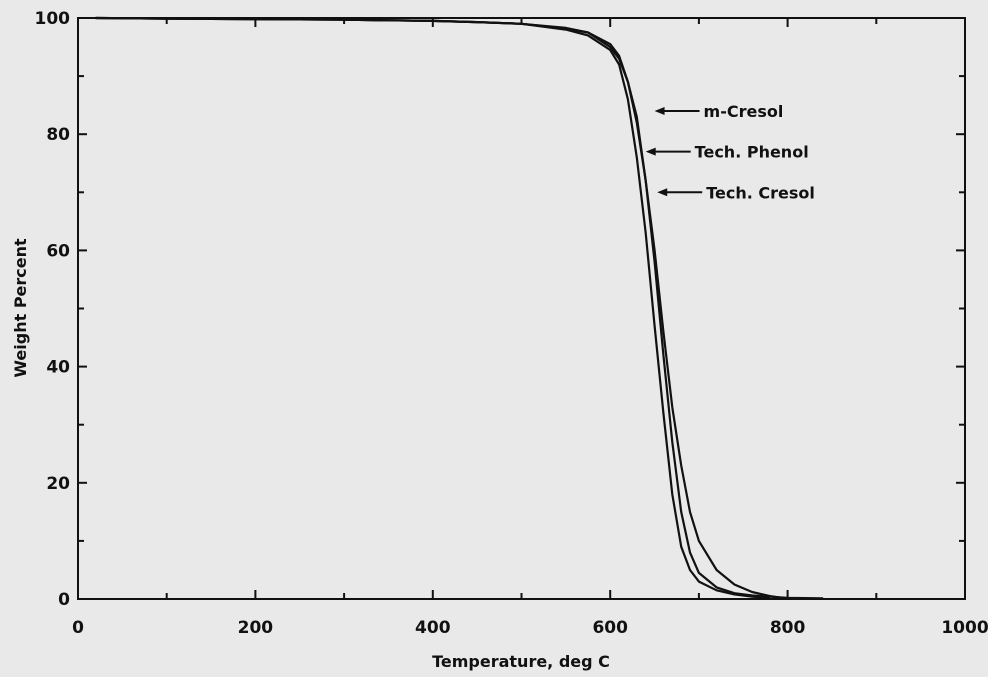 Image resolution: width=988 pixels, height=677 pixels. Describe the element at coordinates (58, 484) in the screenshot. I see `y-tick-label: 20` at that location.